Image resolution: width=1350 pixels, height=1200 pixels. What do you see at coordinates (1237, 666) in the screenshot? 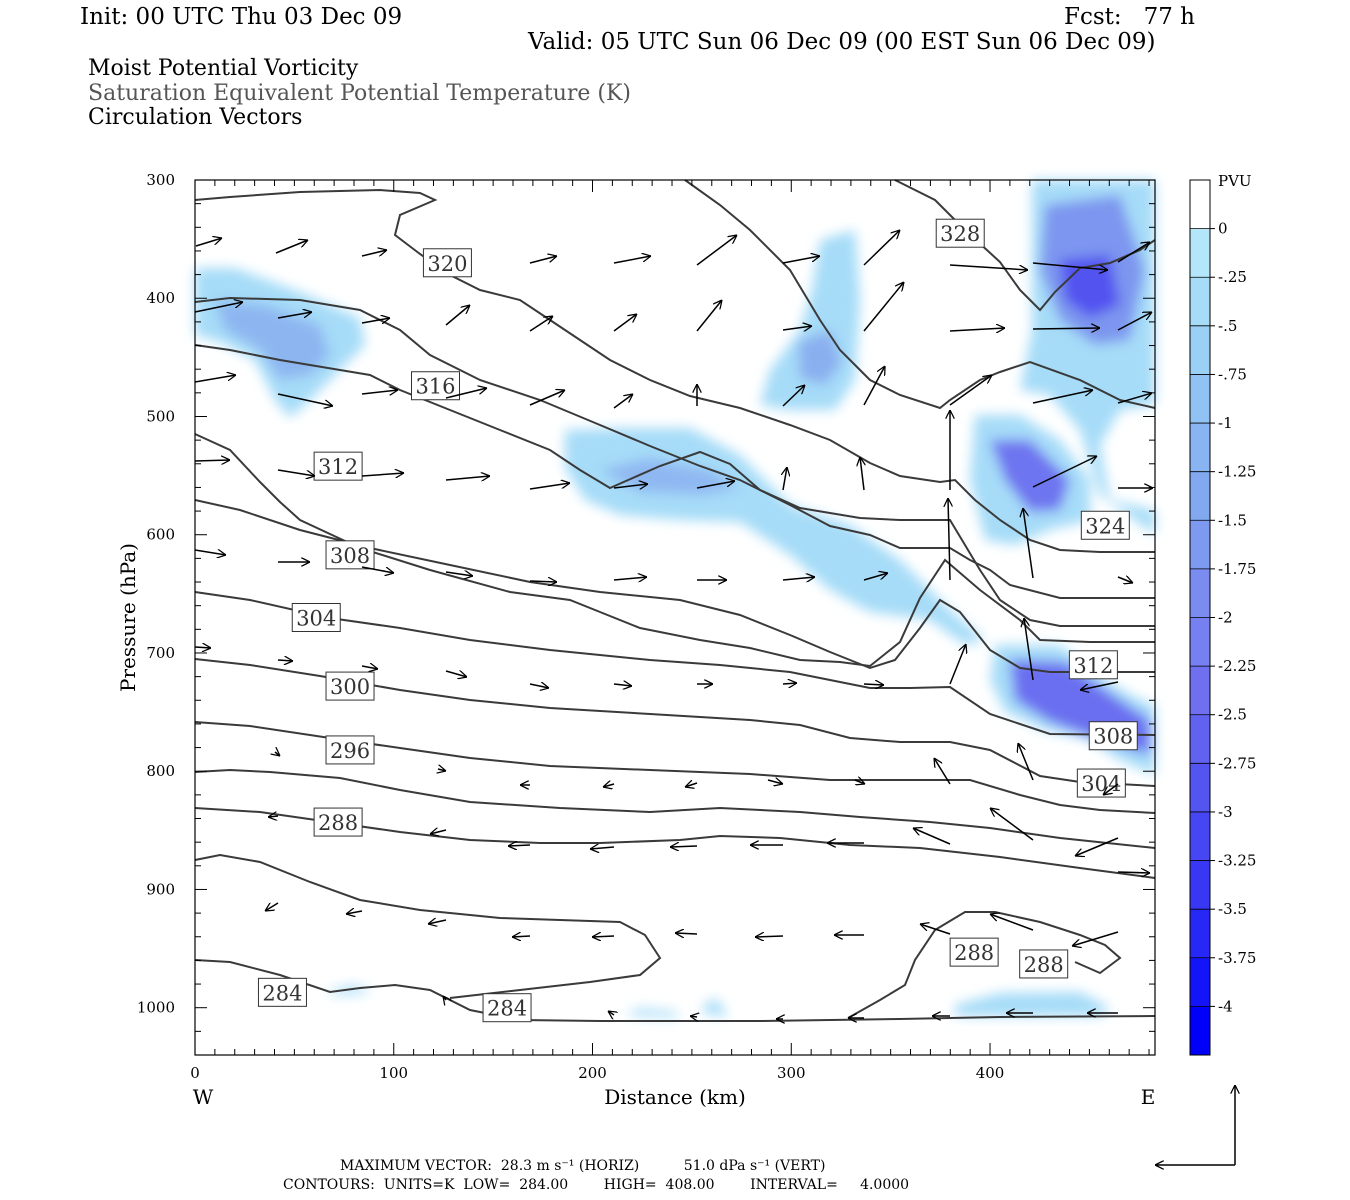
I see `colorbar-label: -2.25` at bounding box center [1237, 666].